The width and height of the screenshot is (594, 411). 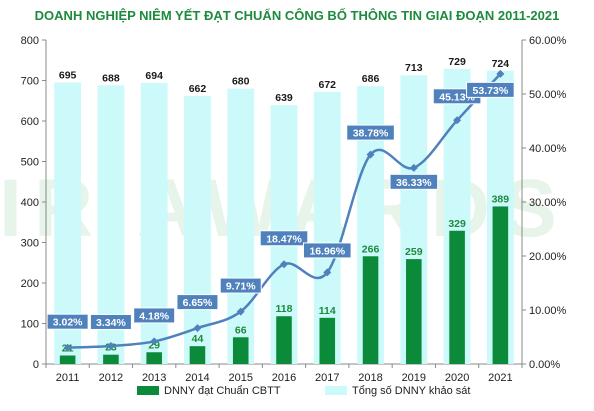 What do you see at coordinates (111, 78) in the screenshot?
I see `total-data-label: 688` at bounding box center [111, 78].